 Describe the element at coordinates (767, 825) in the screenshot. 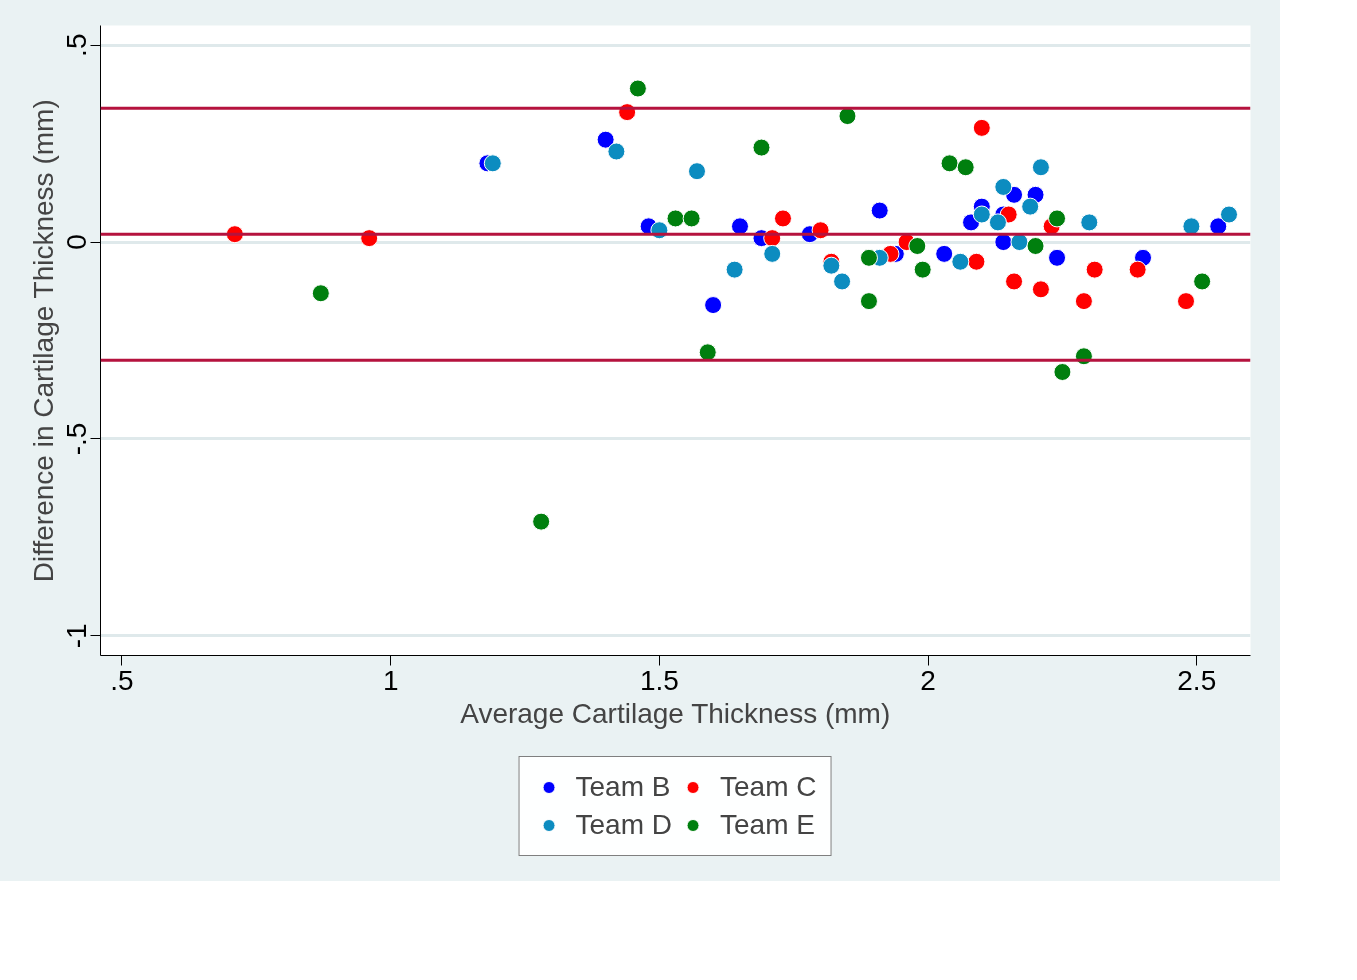

I see `legend-label: Team E` at that location.